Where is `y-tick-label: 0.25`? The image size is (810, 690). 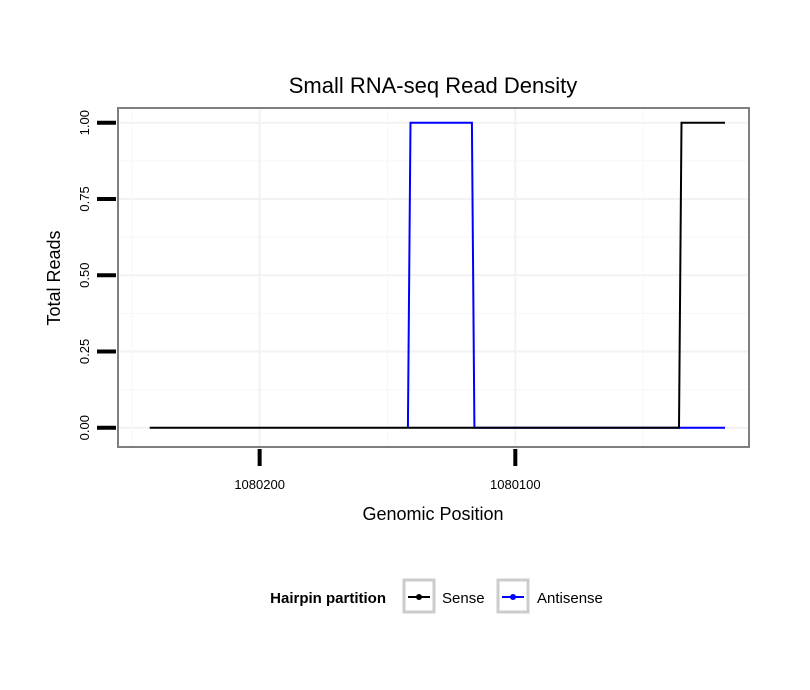 y-tick-label: 0.25 is located at coordinates (84, 351).